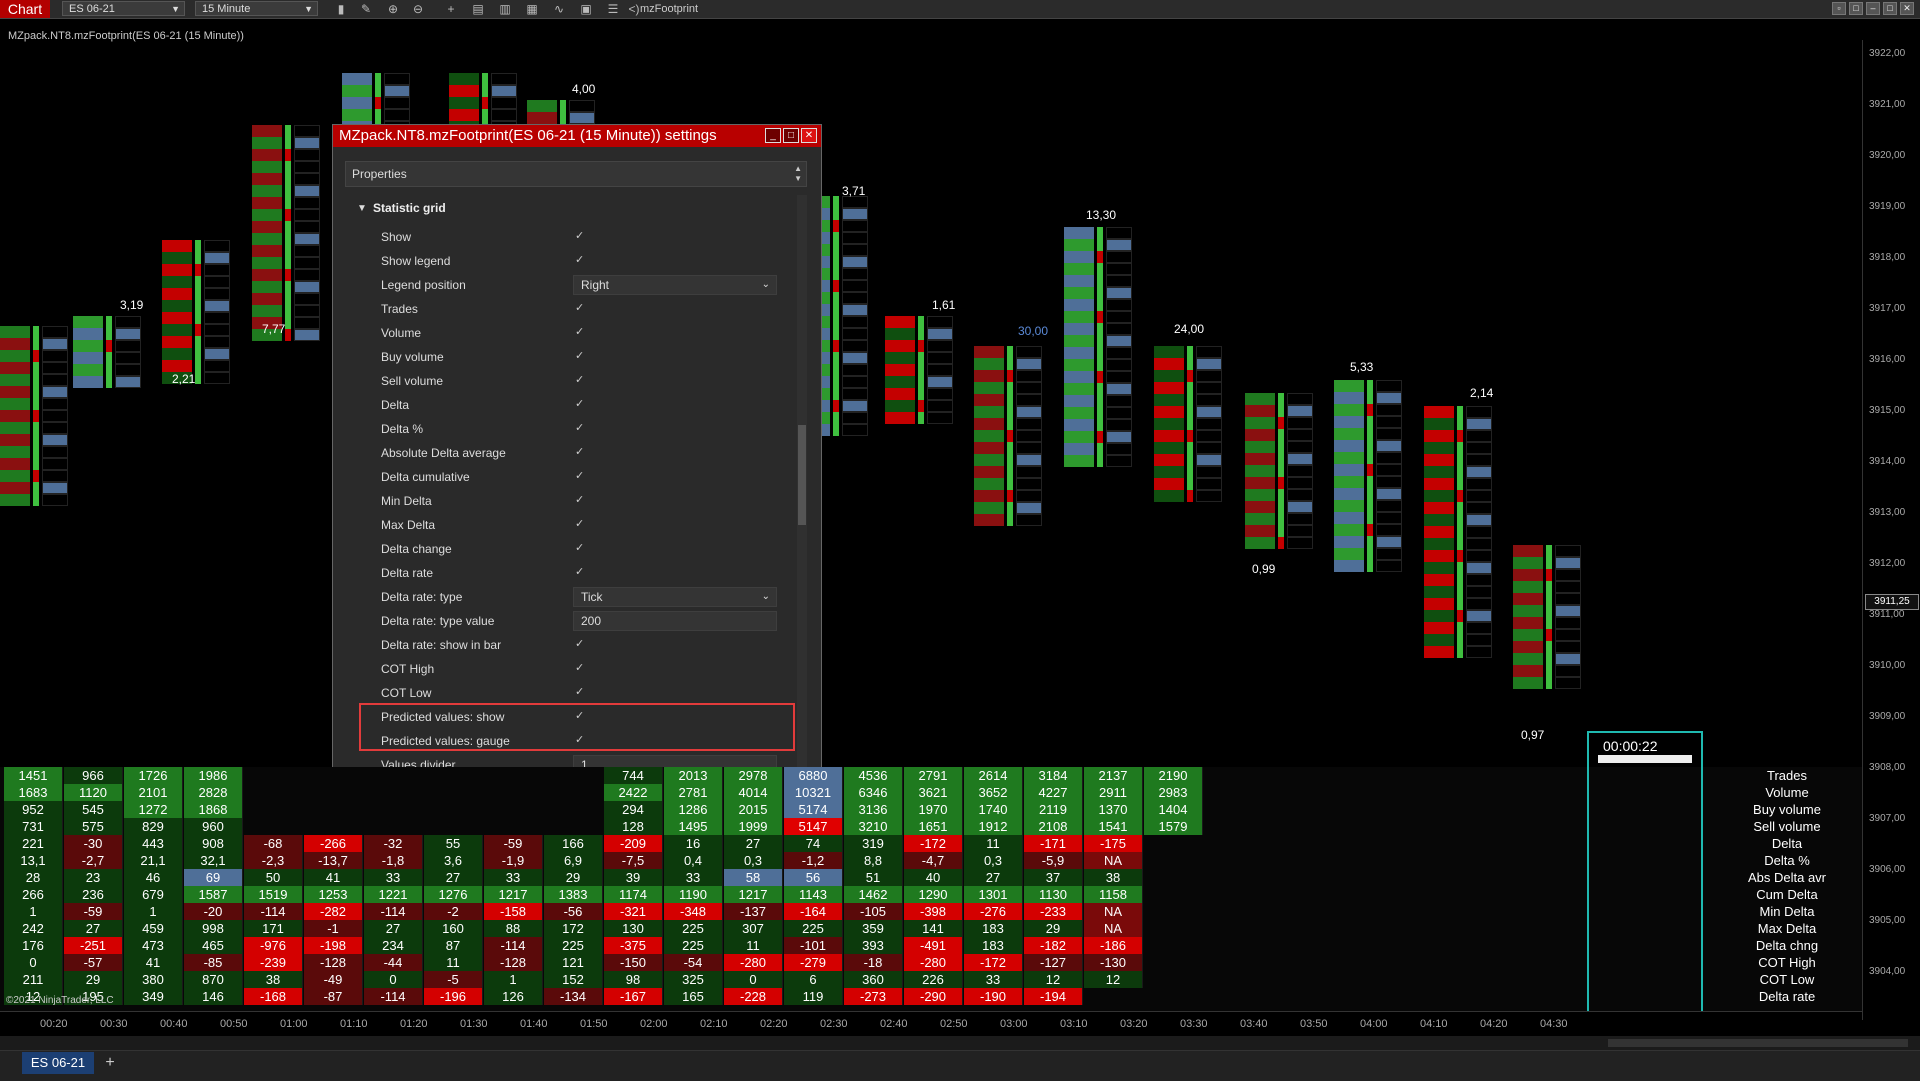 The image size is (1920, 1081). I want to click on zoom-out-icon: ⊖, so click(418, 9).